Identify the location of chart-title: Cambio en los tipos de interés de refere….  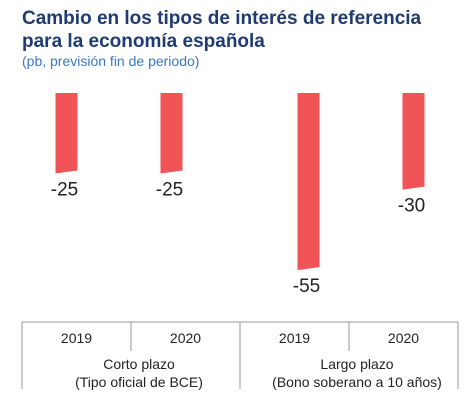
(222, 30).